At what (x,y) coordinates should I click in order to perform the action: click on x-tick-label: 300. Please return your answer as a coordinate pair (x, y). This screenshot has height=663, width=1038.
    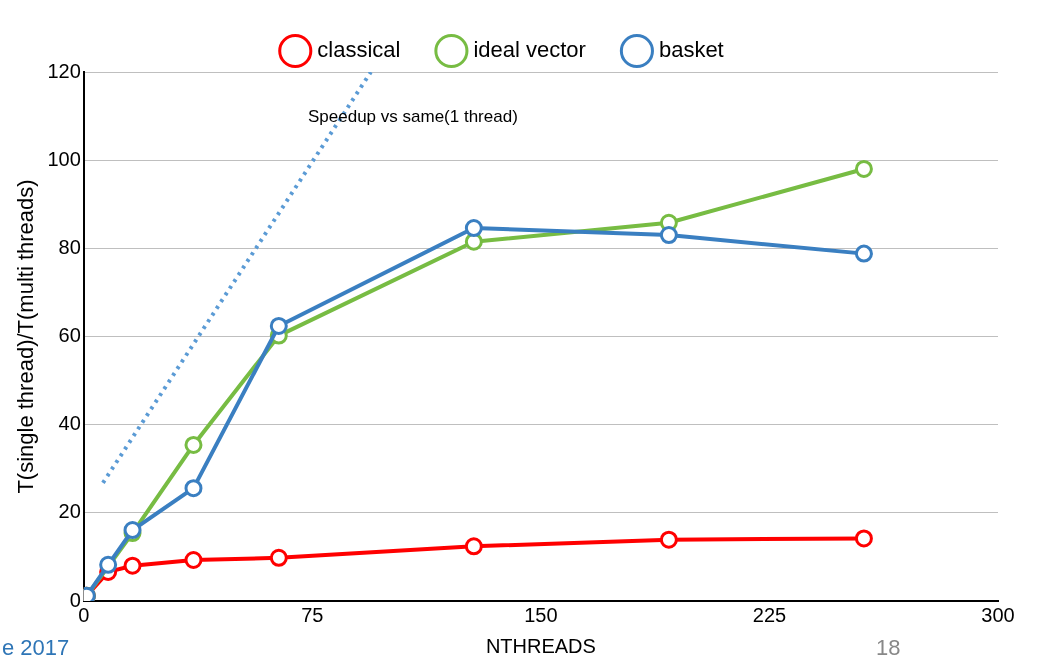
    Looking at the image, I should click on (998, 614).